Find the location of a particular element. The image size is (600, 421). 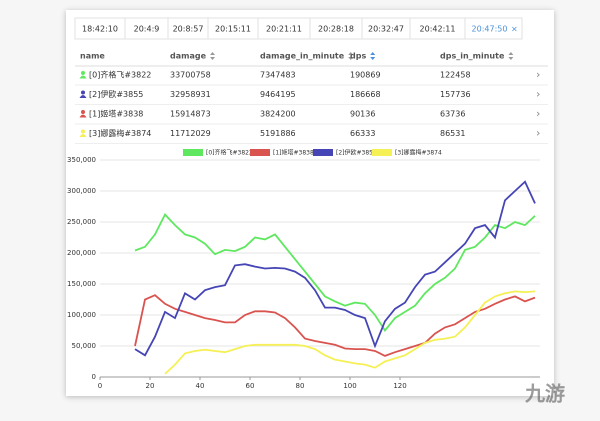

tab-label: 20:21:11 is located at coordinates (284, 29).